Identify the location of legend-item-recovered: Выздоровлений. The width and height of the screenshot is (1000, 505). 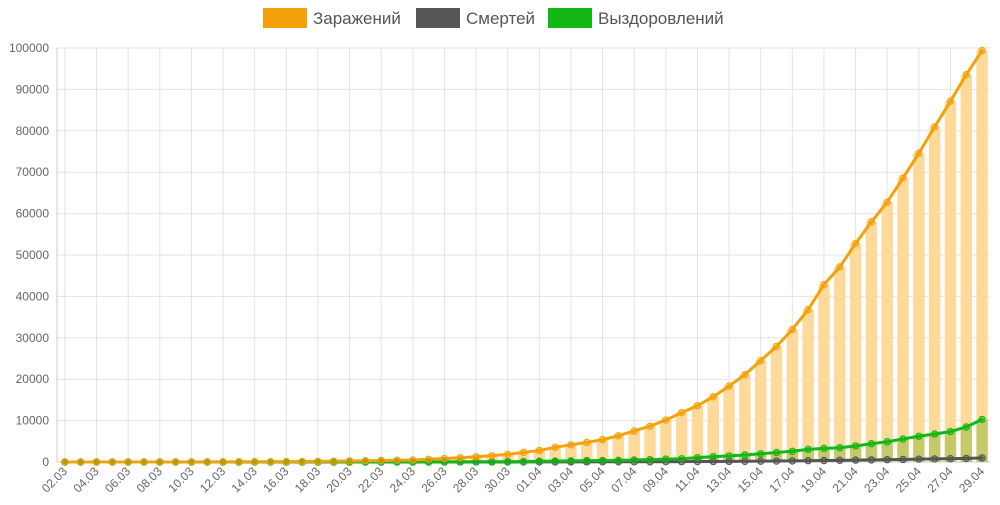
(636, 18).